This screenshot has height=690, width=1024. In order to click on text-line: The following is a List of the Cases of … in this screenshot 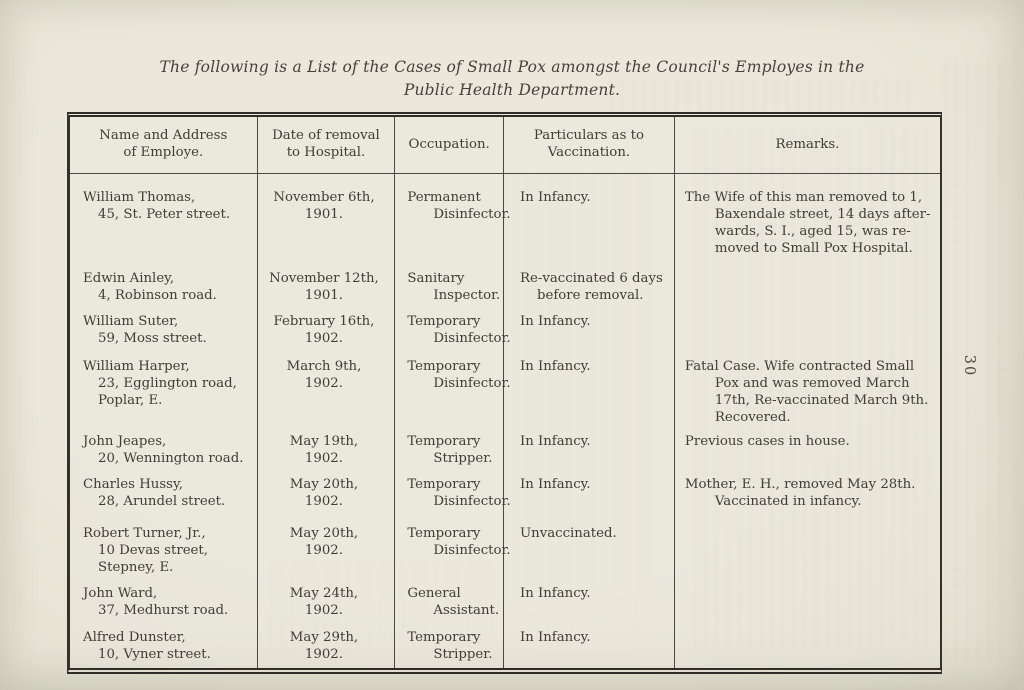, I will do `click(512, 67)`.